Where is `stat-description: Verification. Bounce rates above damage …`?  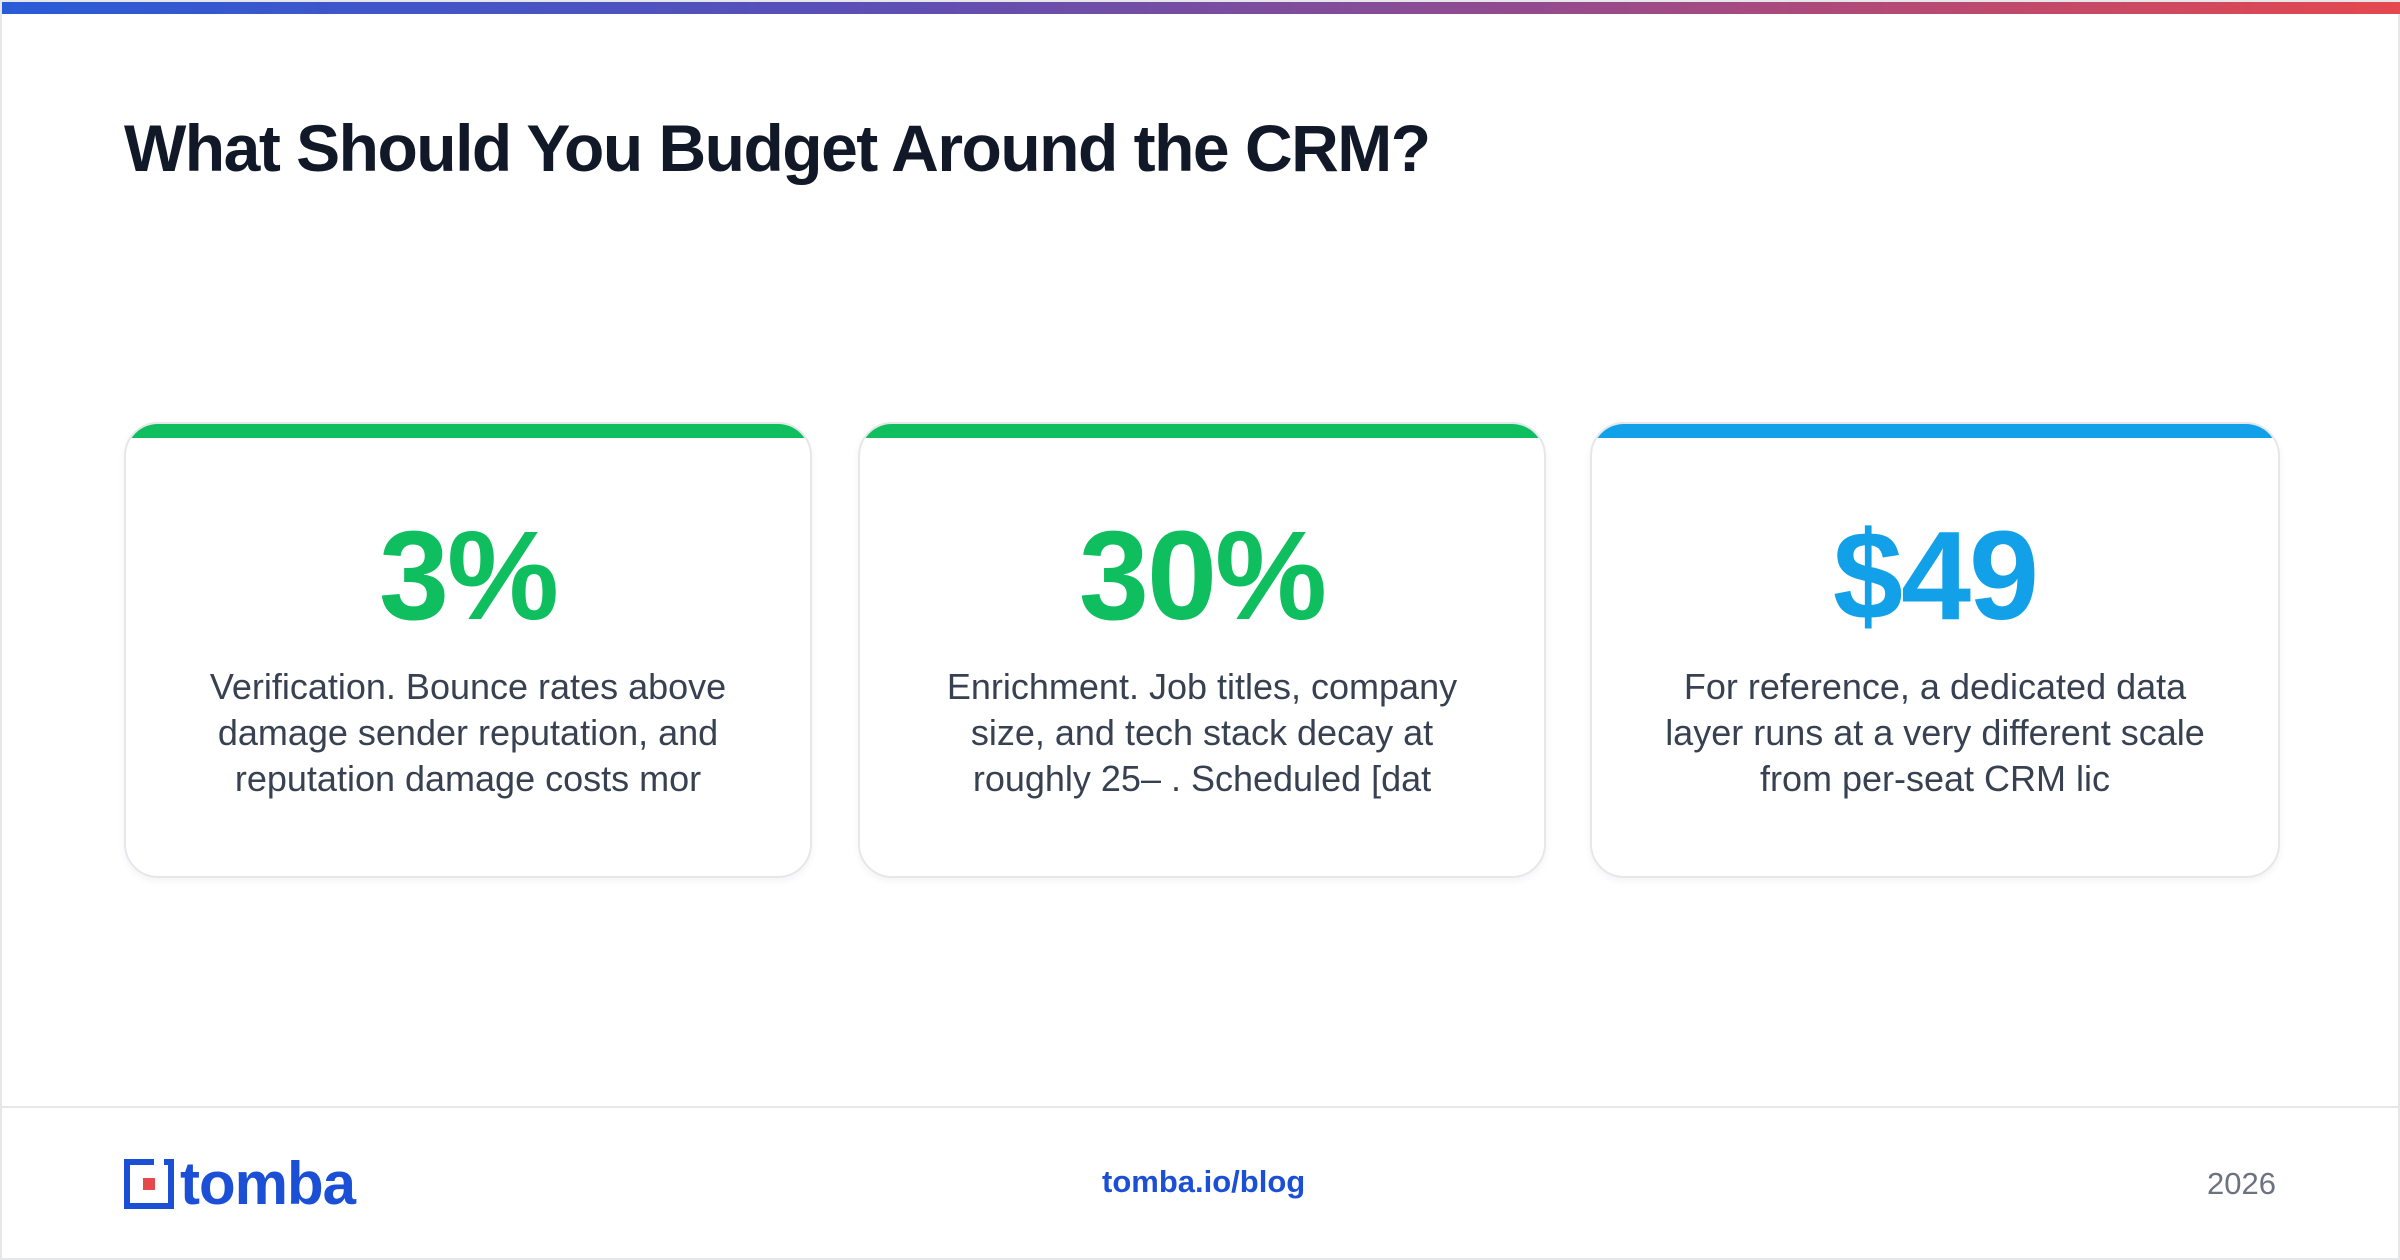
stat-description: Verification. Bounce rates above damage … is located at coordinates (468, 733).